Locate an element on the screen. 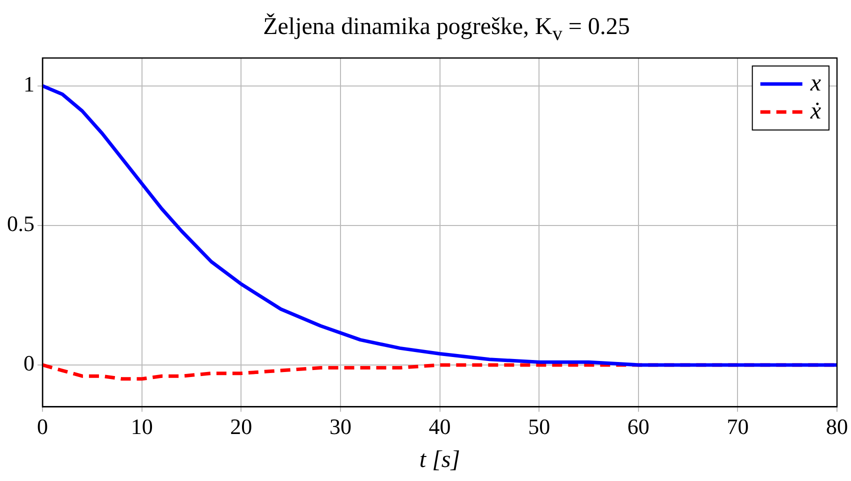 The width and height of the screenshot is (851, 481). y-tick-label: 0.5 is located at coordinates (20, 223).